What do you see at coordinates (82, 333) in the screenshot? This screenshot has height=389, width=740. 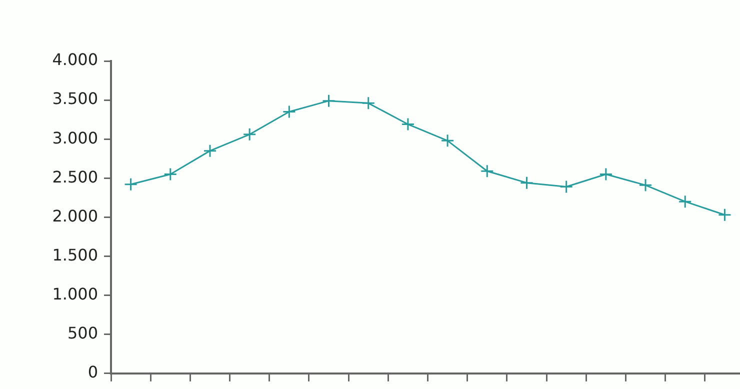 I see `y-tick-label: 500` at bounding box center [82, 333].